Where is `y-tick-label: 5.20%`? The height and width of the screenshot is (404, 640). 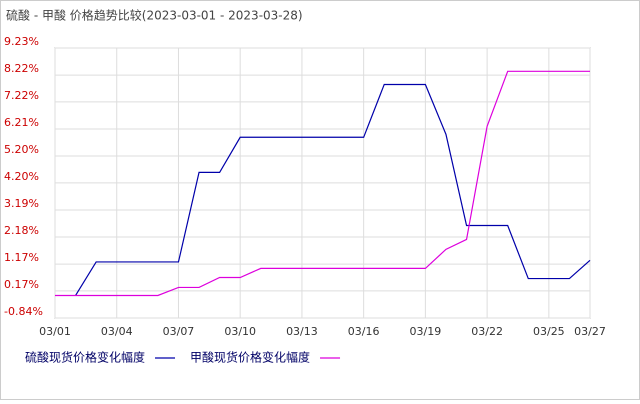 y-tick-label: 5.20% is located at coordinates (21, 149).